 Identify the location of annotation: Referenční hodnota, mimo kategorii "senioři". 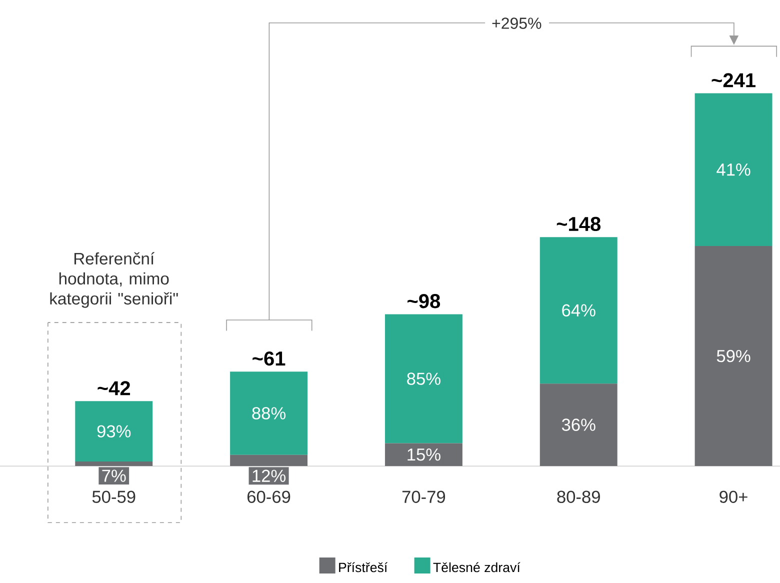
(114, 280).